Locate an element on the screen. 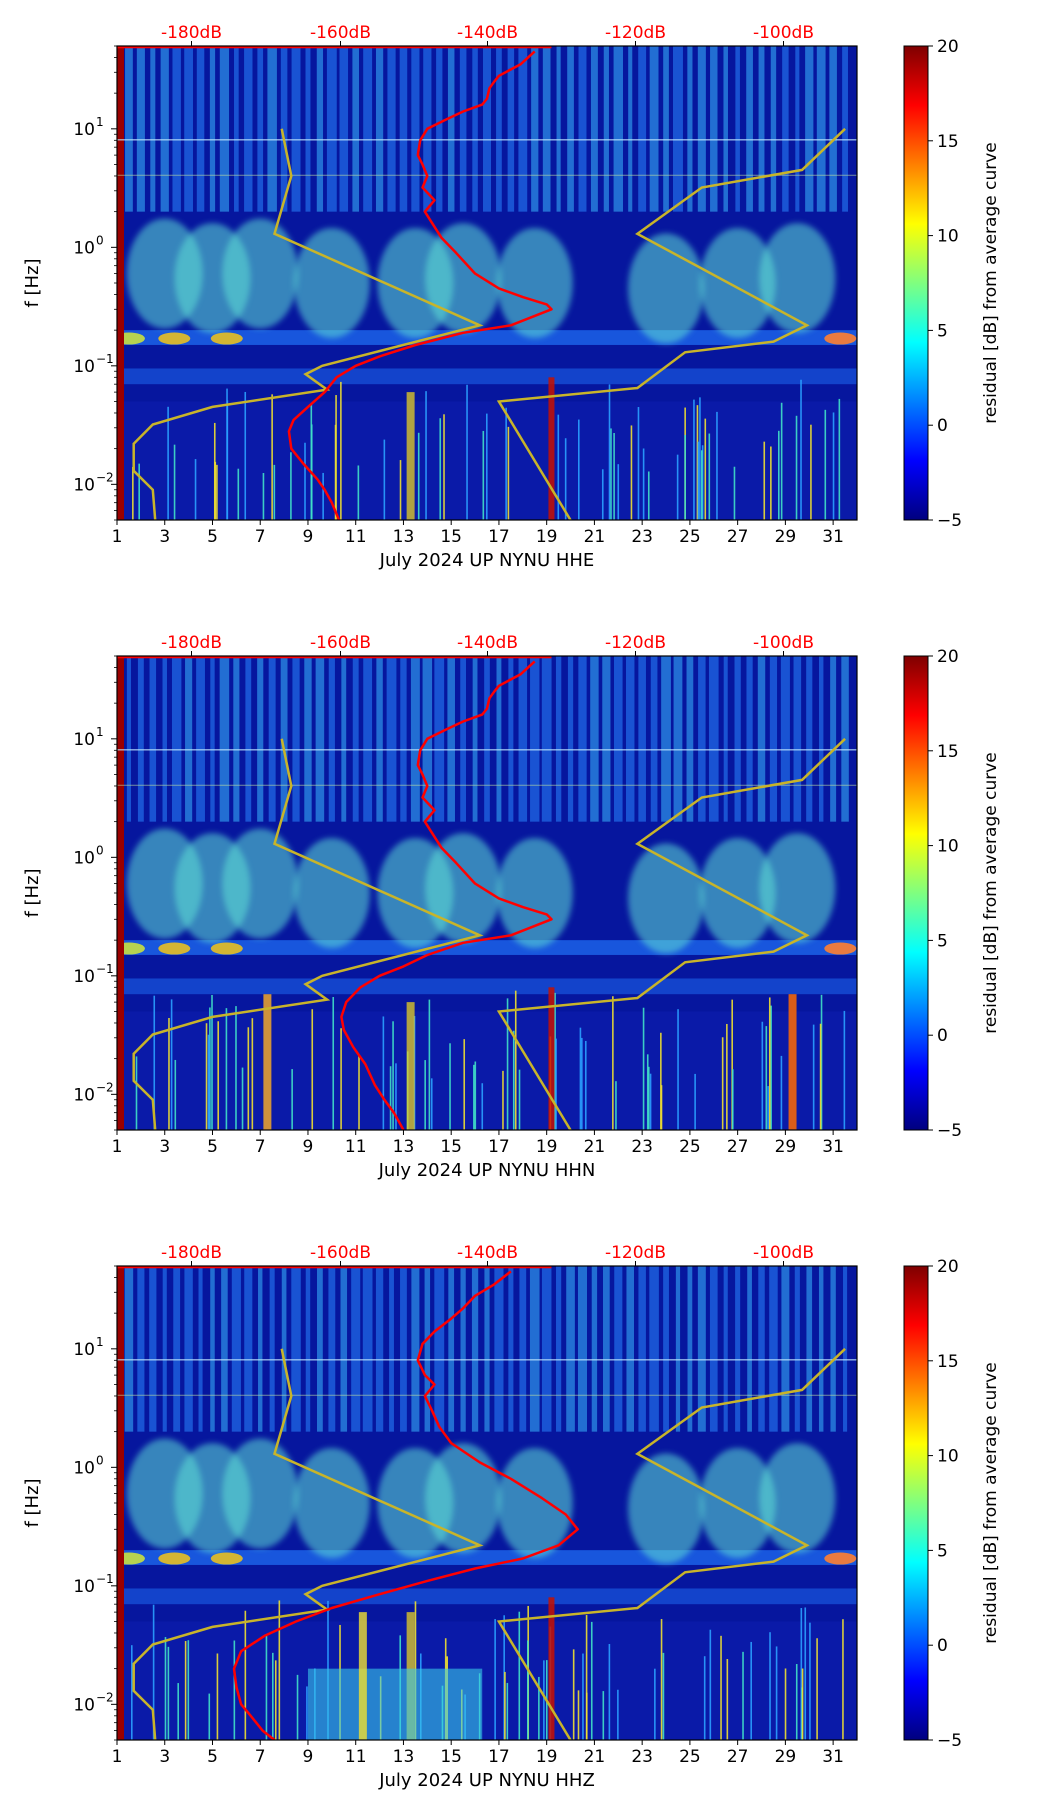 This screenshot has height=1806, width=1052. colorbar-tick-label: 20 is located at coordinates (948, 657).